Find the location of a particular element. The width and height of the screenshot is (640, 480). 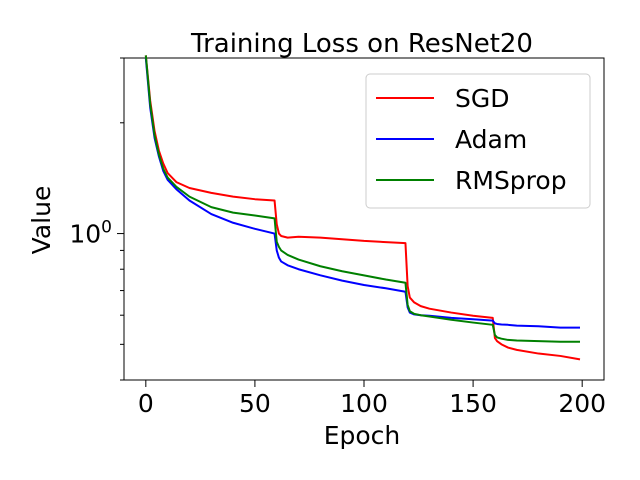

legend-box is located at coordinates (478, 141).